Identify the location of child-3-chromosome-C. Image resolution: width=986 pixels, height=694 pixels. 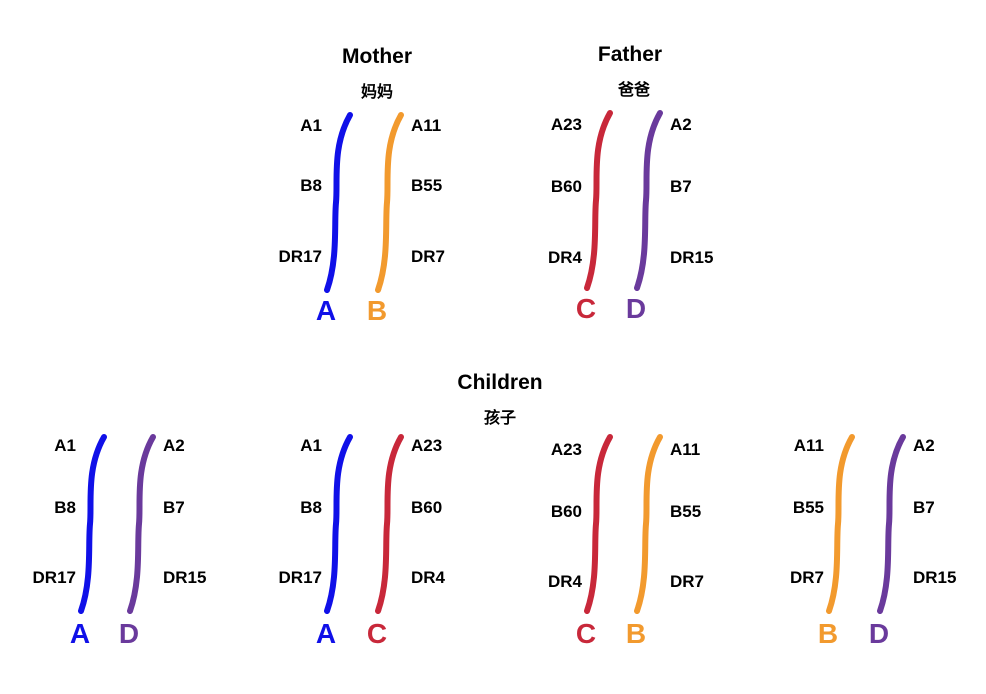
(598, 524).